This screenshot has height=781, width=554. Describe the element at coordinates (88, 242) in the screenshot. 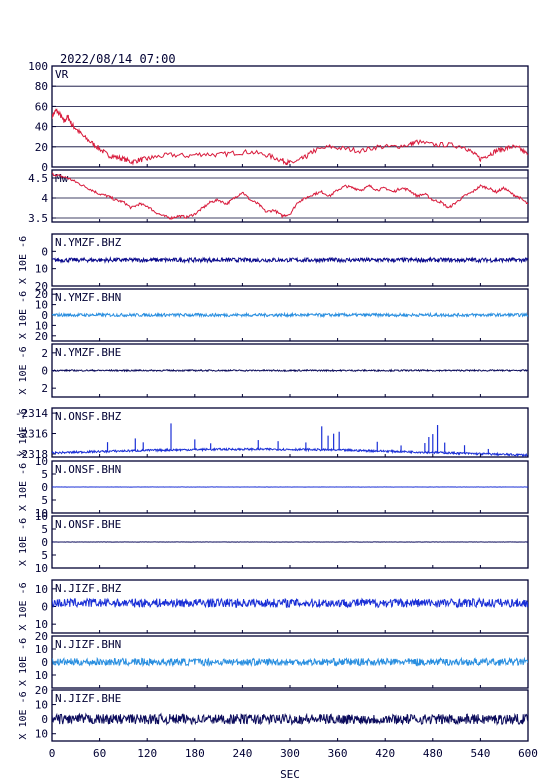

I see `panel-label: N.YMZF.BHZ` at that location.